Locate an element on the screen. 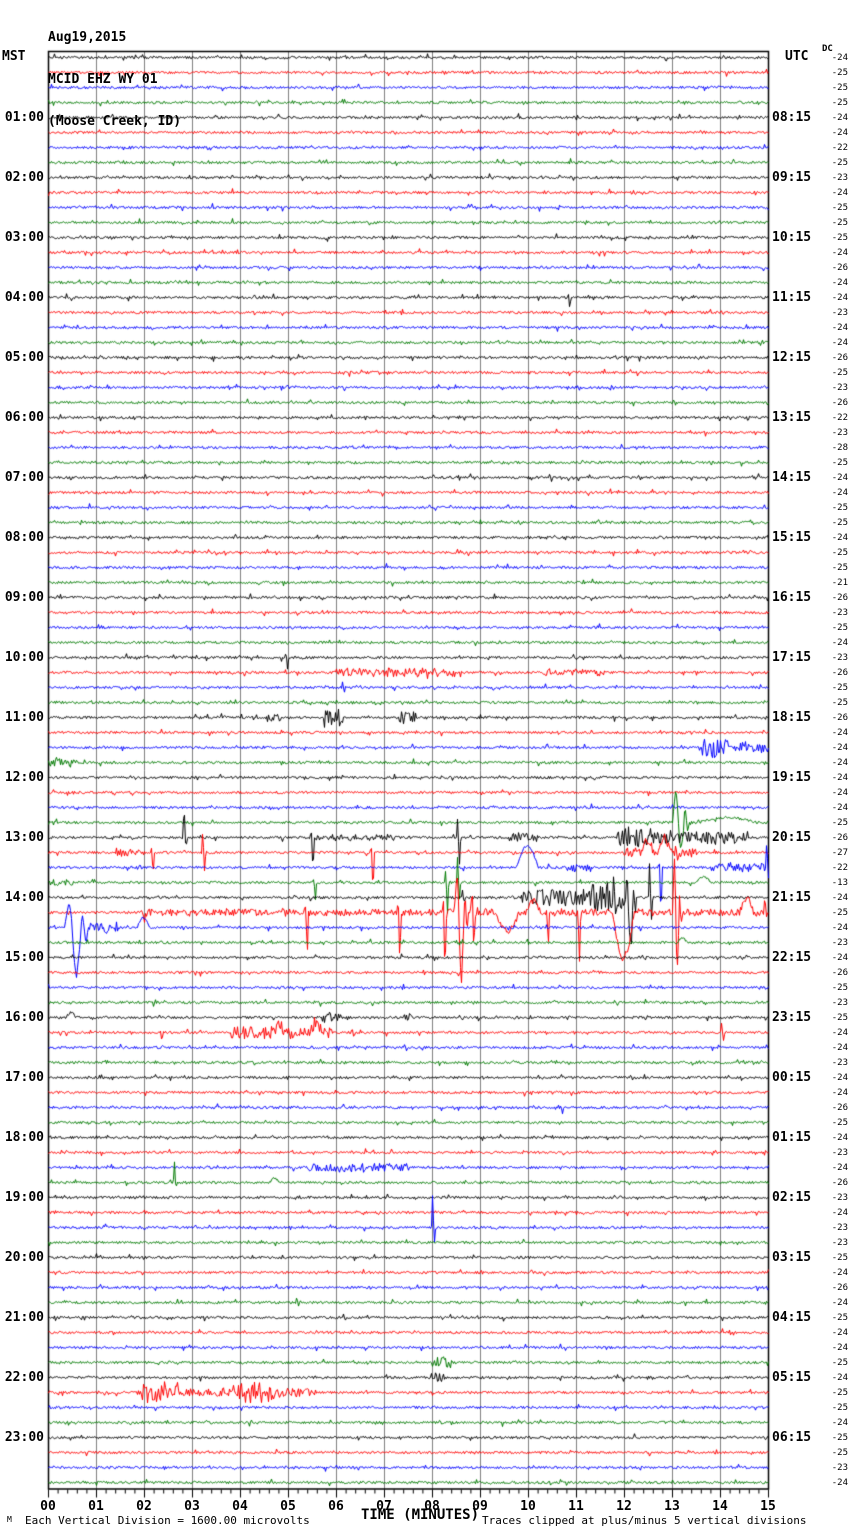 Image resolution: width=850 pixels, height=1534 pixels. header-date: Aug19,2015 is located at coordinates (87, 37).